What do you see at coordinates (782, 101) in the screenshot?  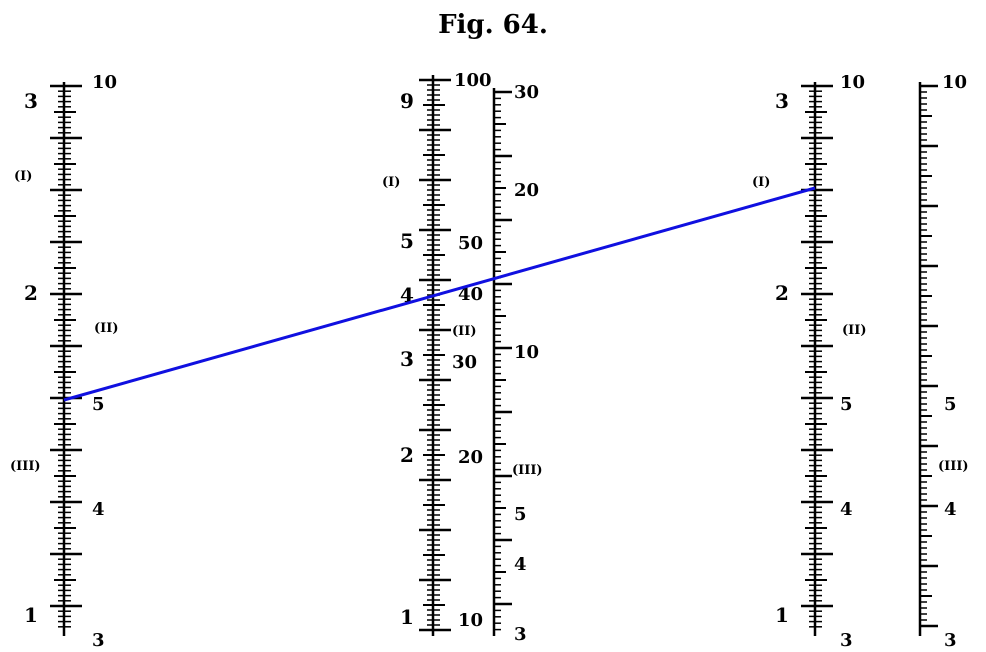 I see `scale-d-left-label: 3` at bounding box center [782, 101].